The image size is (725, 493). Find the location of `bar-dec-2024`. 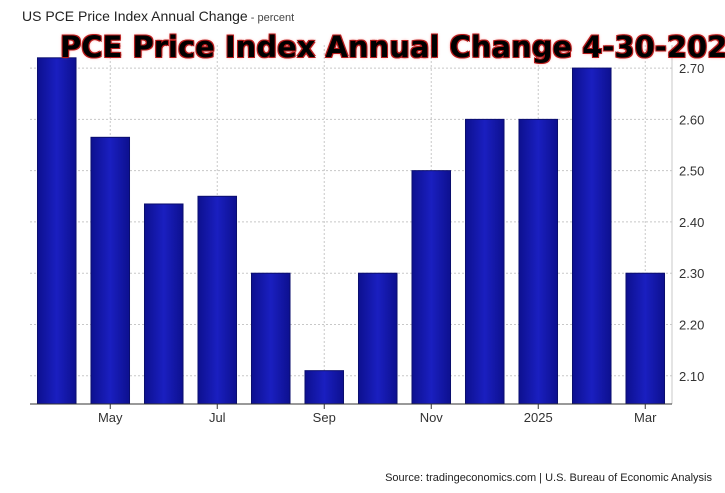

bar-dec-2024 is located at coordinates (484, 261).